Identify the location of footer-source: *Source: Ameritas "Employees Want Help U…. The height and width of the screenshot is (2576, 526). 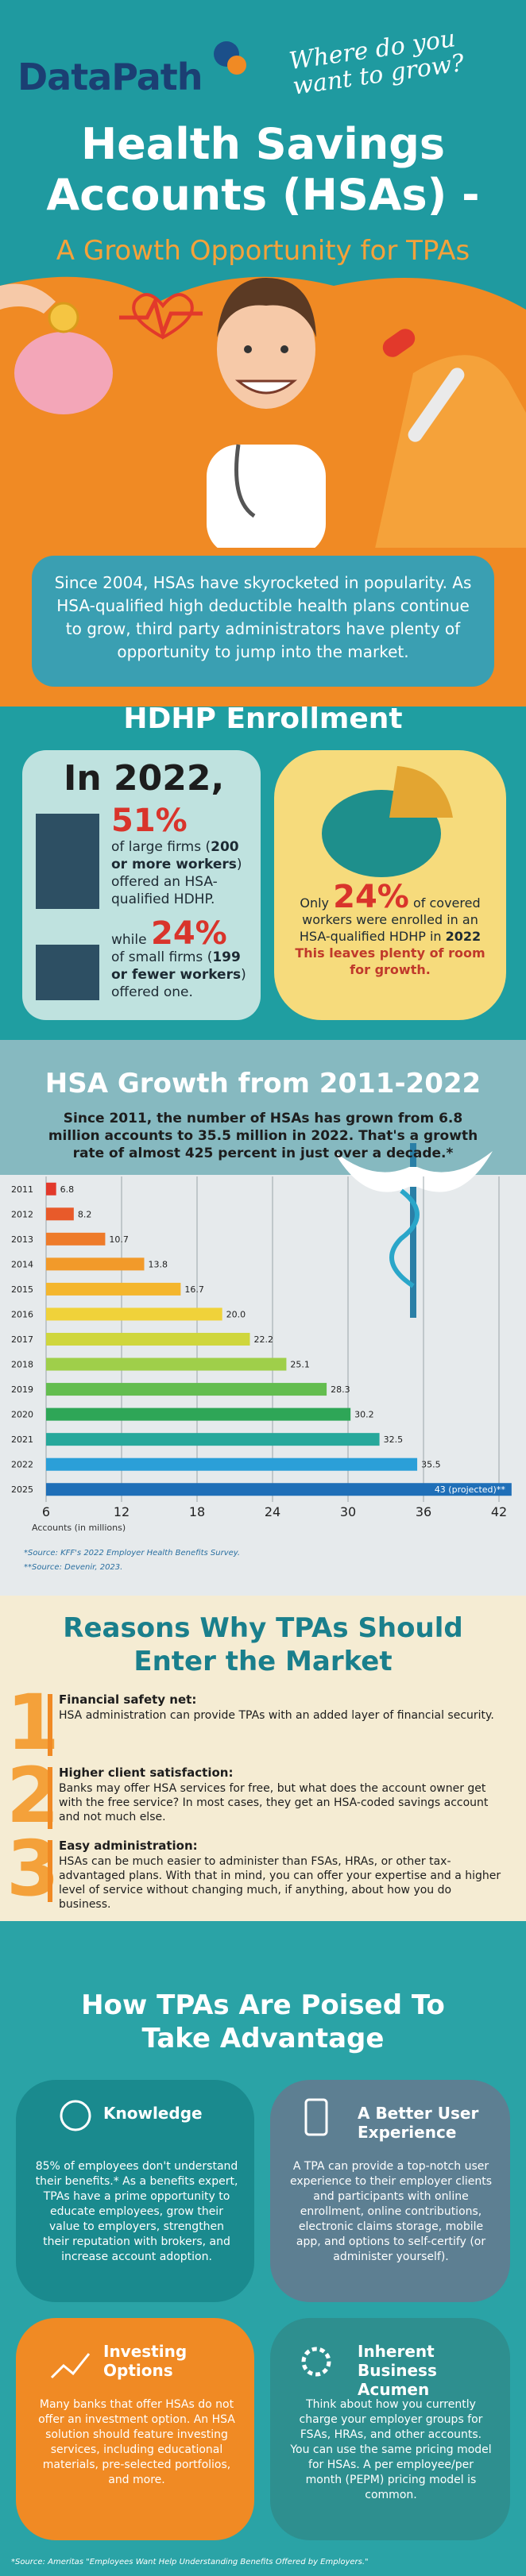
(190, 2562).